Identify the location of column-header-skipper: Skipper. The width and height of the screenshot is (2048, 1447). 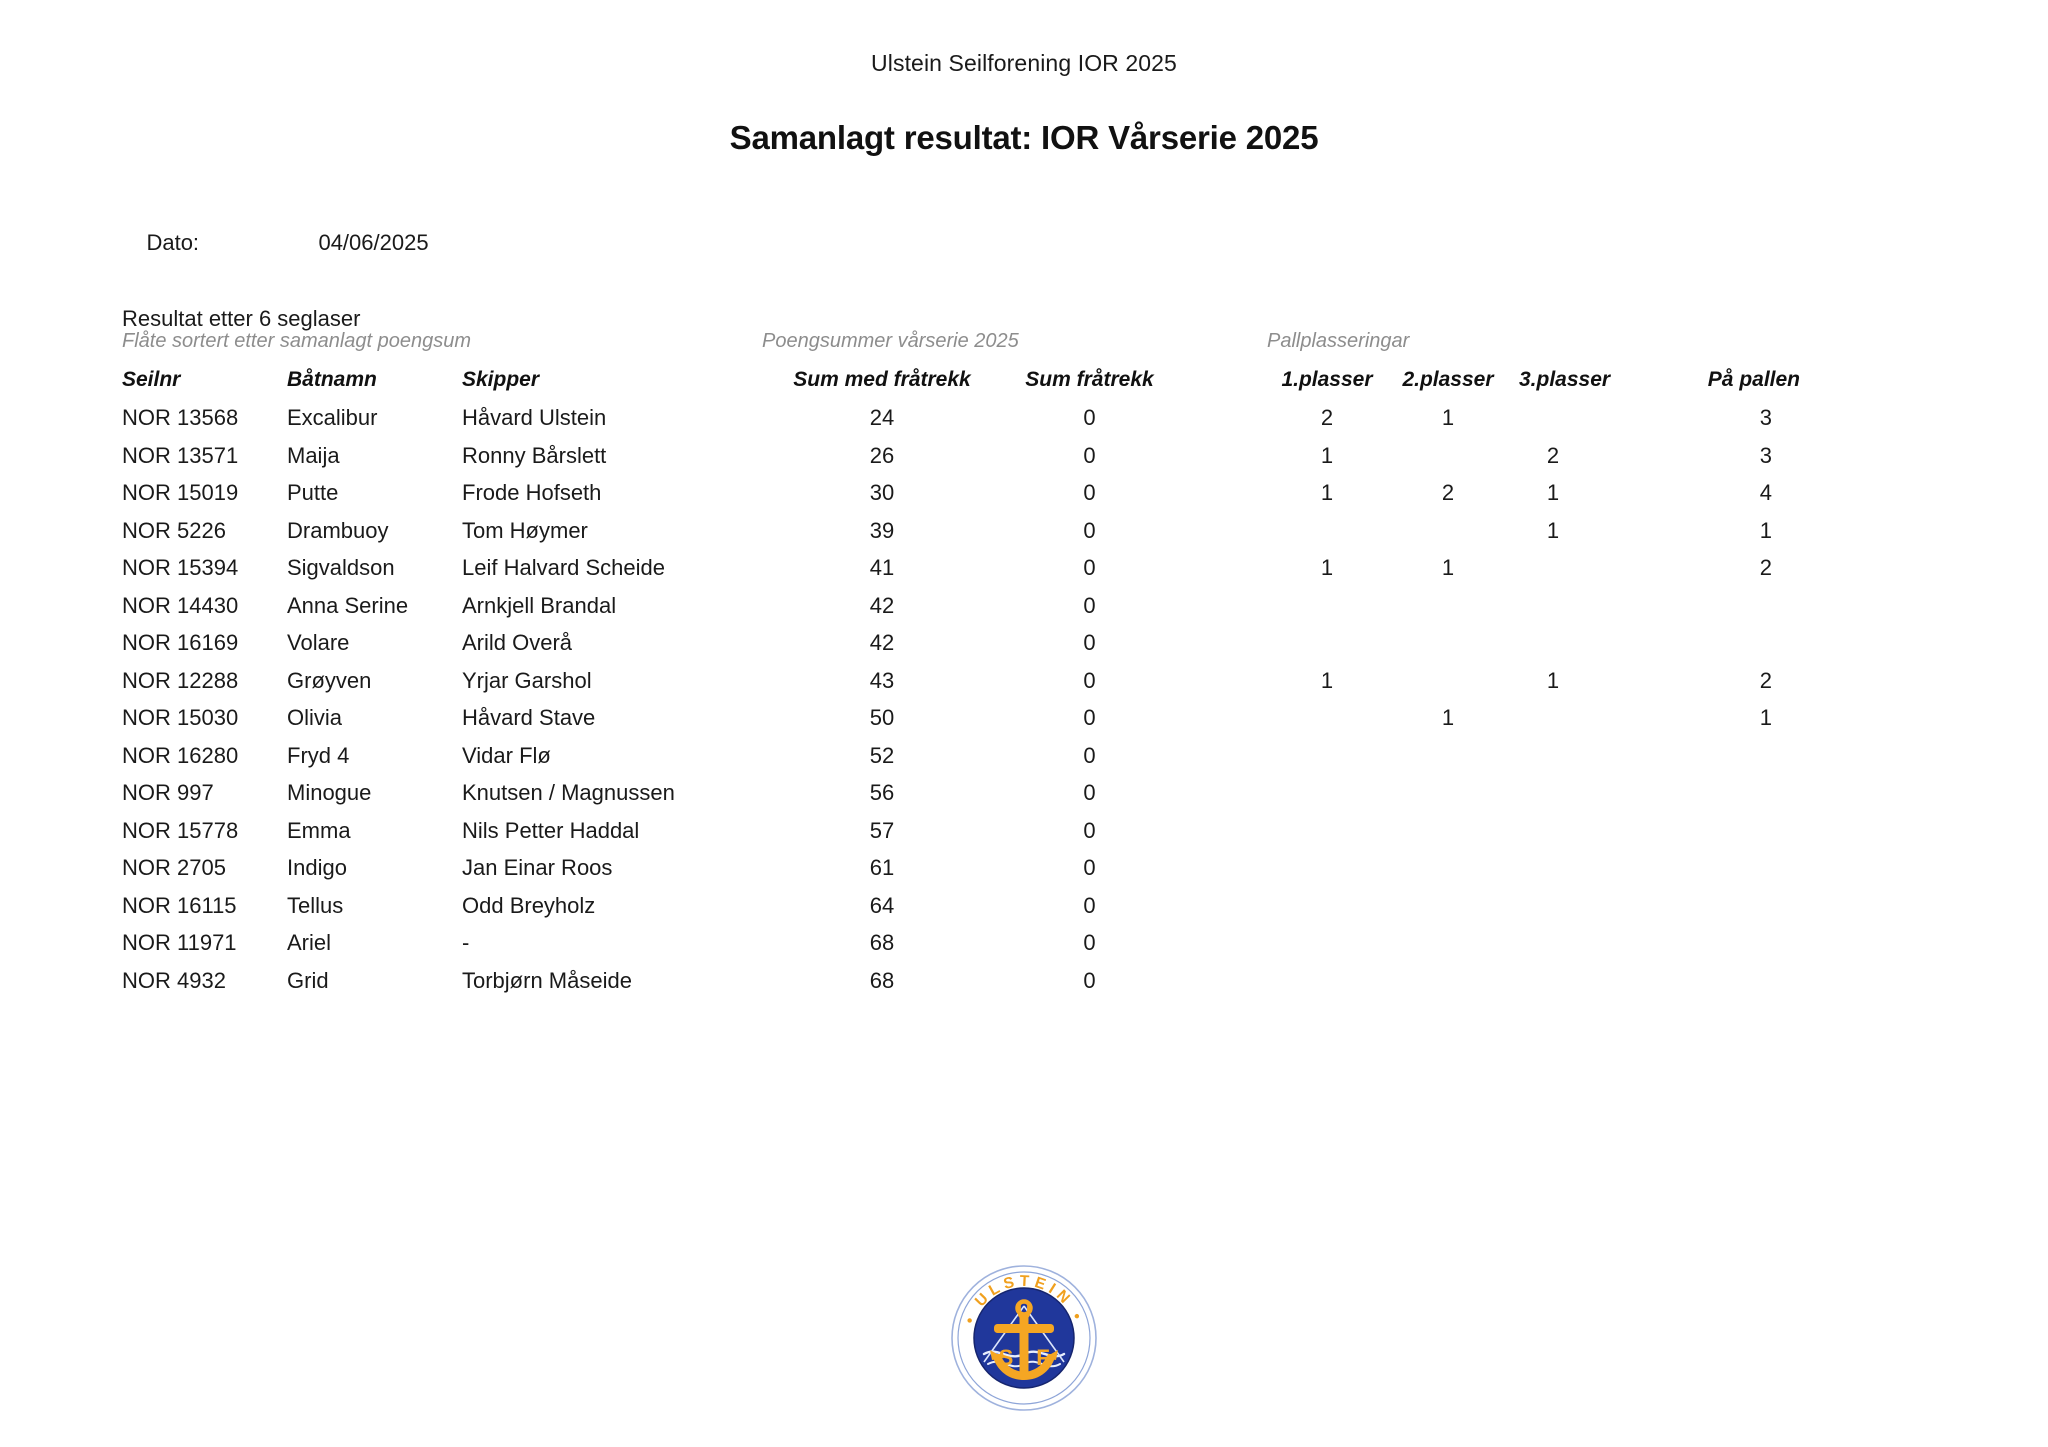
(501, 379).